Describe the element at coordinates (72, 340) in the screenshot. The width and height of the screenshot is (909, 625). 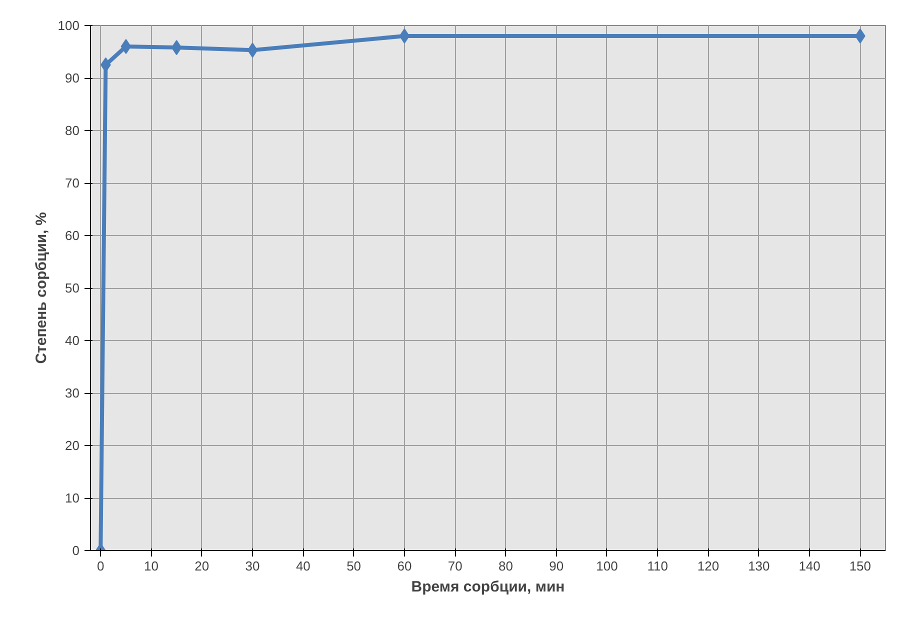
I see `y-tick-label: 40` at that location.